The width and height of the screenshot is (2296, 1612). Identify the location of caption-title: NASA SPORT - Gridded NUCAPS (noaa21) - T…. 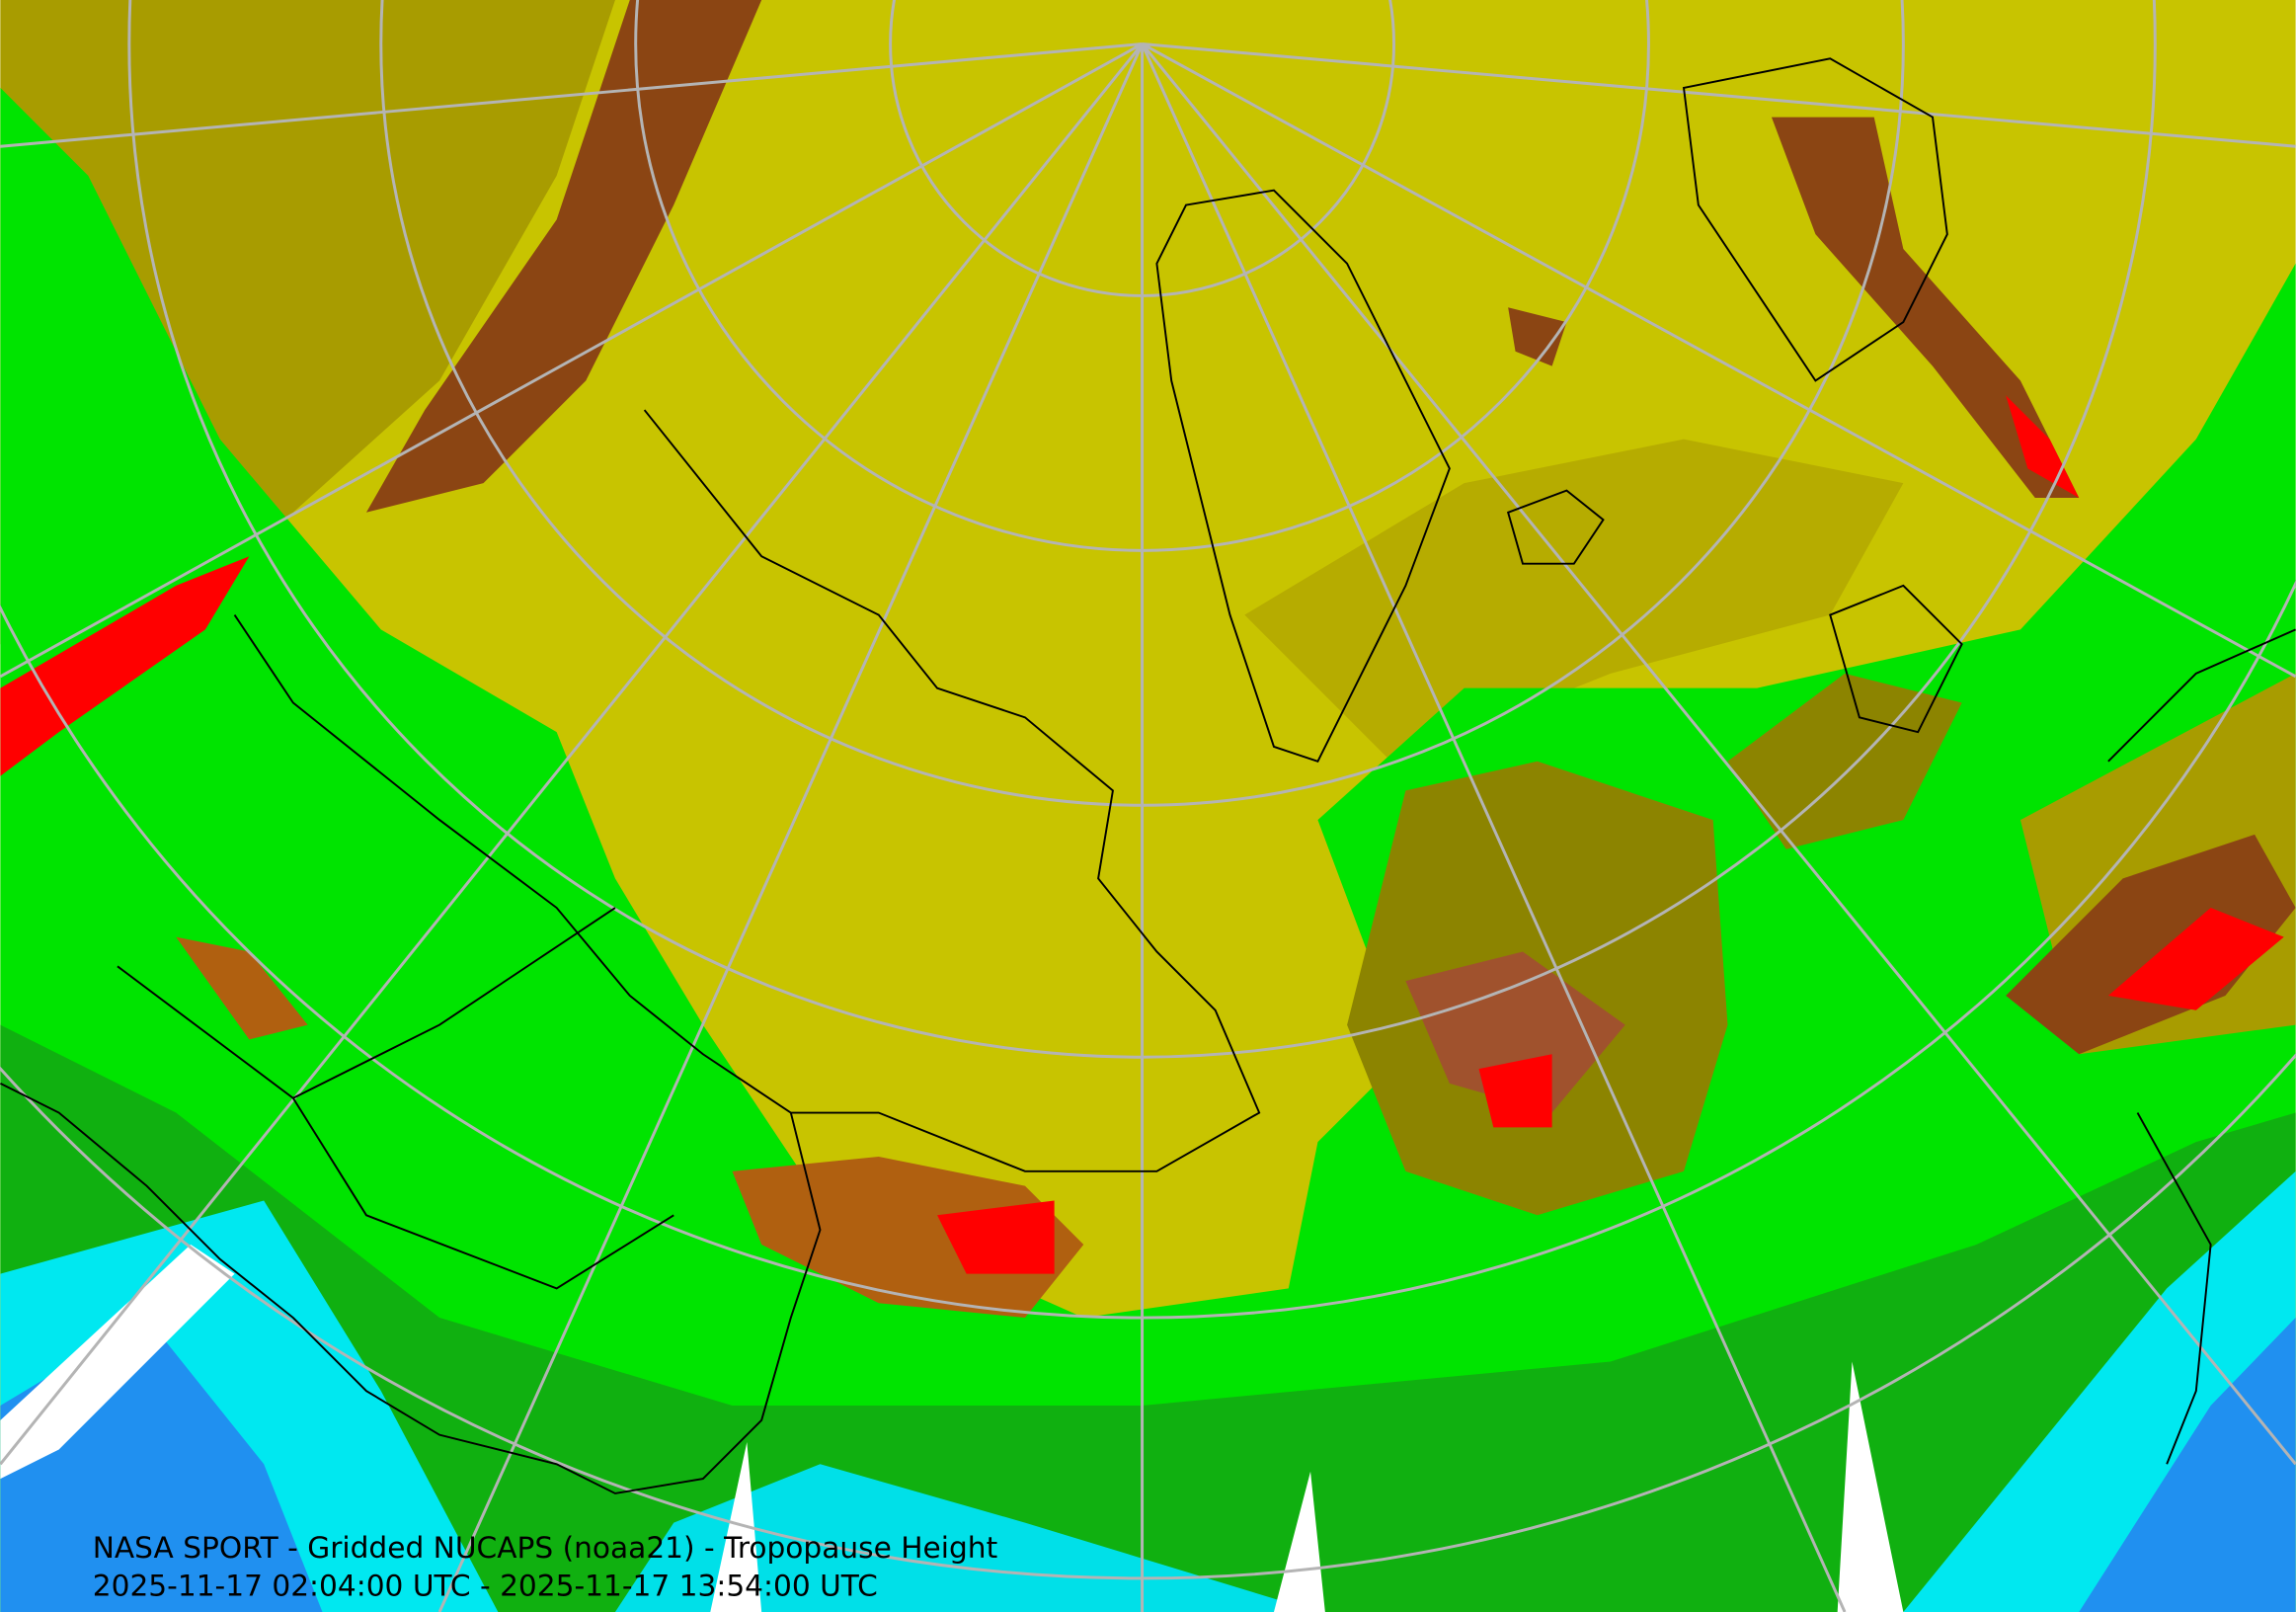
(545, 1547).